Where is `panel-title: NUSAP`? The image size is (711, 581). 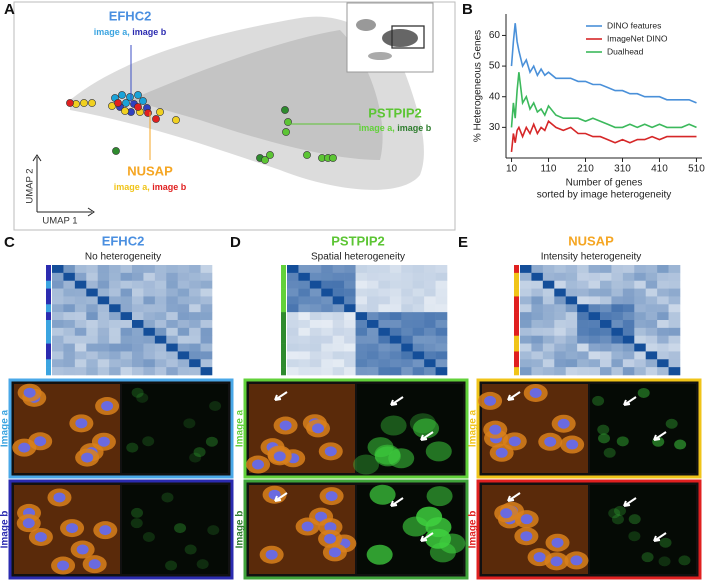 panel-title: NUSAP is located at coordinates (591, 240).